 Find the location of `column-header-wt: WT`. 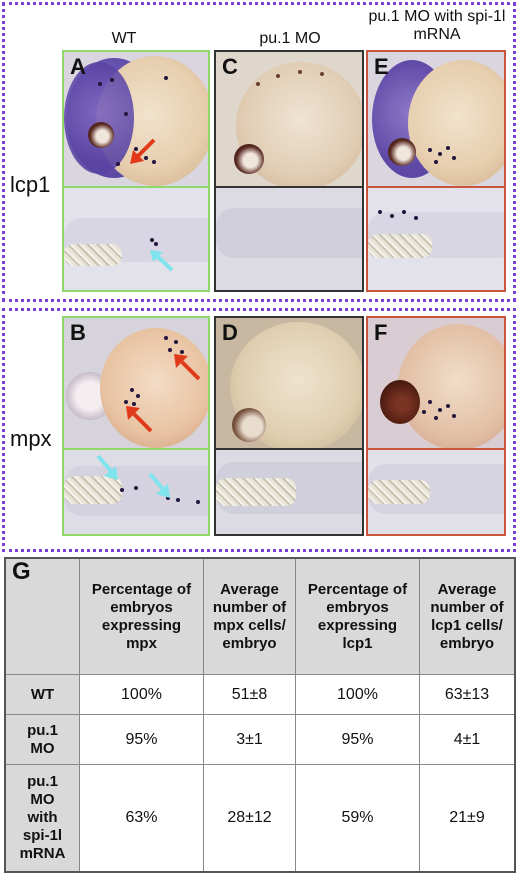

column-header-wt: WT is located at coordinates (124, 38).